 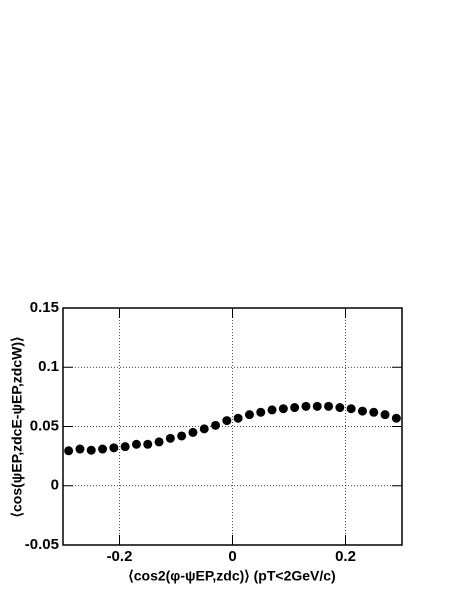 I want to click on x-axis-title: ⟨cos2(φ-ψEP,zdc)⟩ (pT<2GeV/c), so click(x=231, y=576).